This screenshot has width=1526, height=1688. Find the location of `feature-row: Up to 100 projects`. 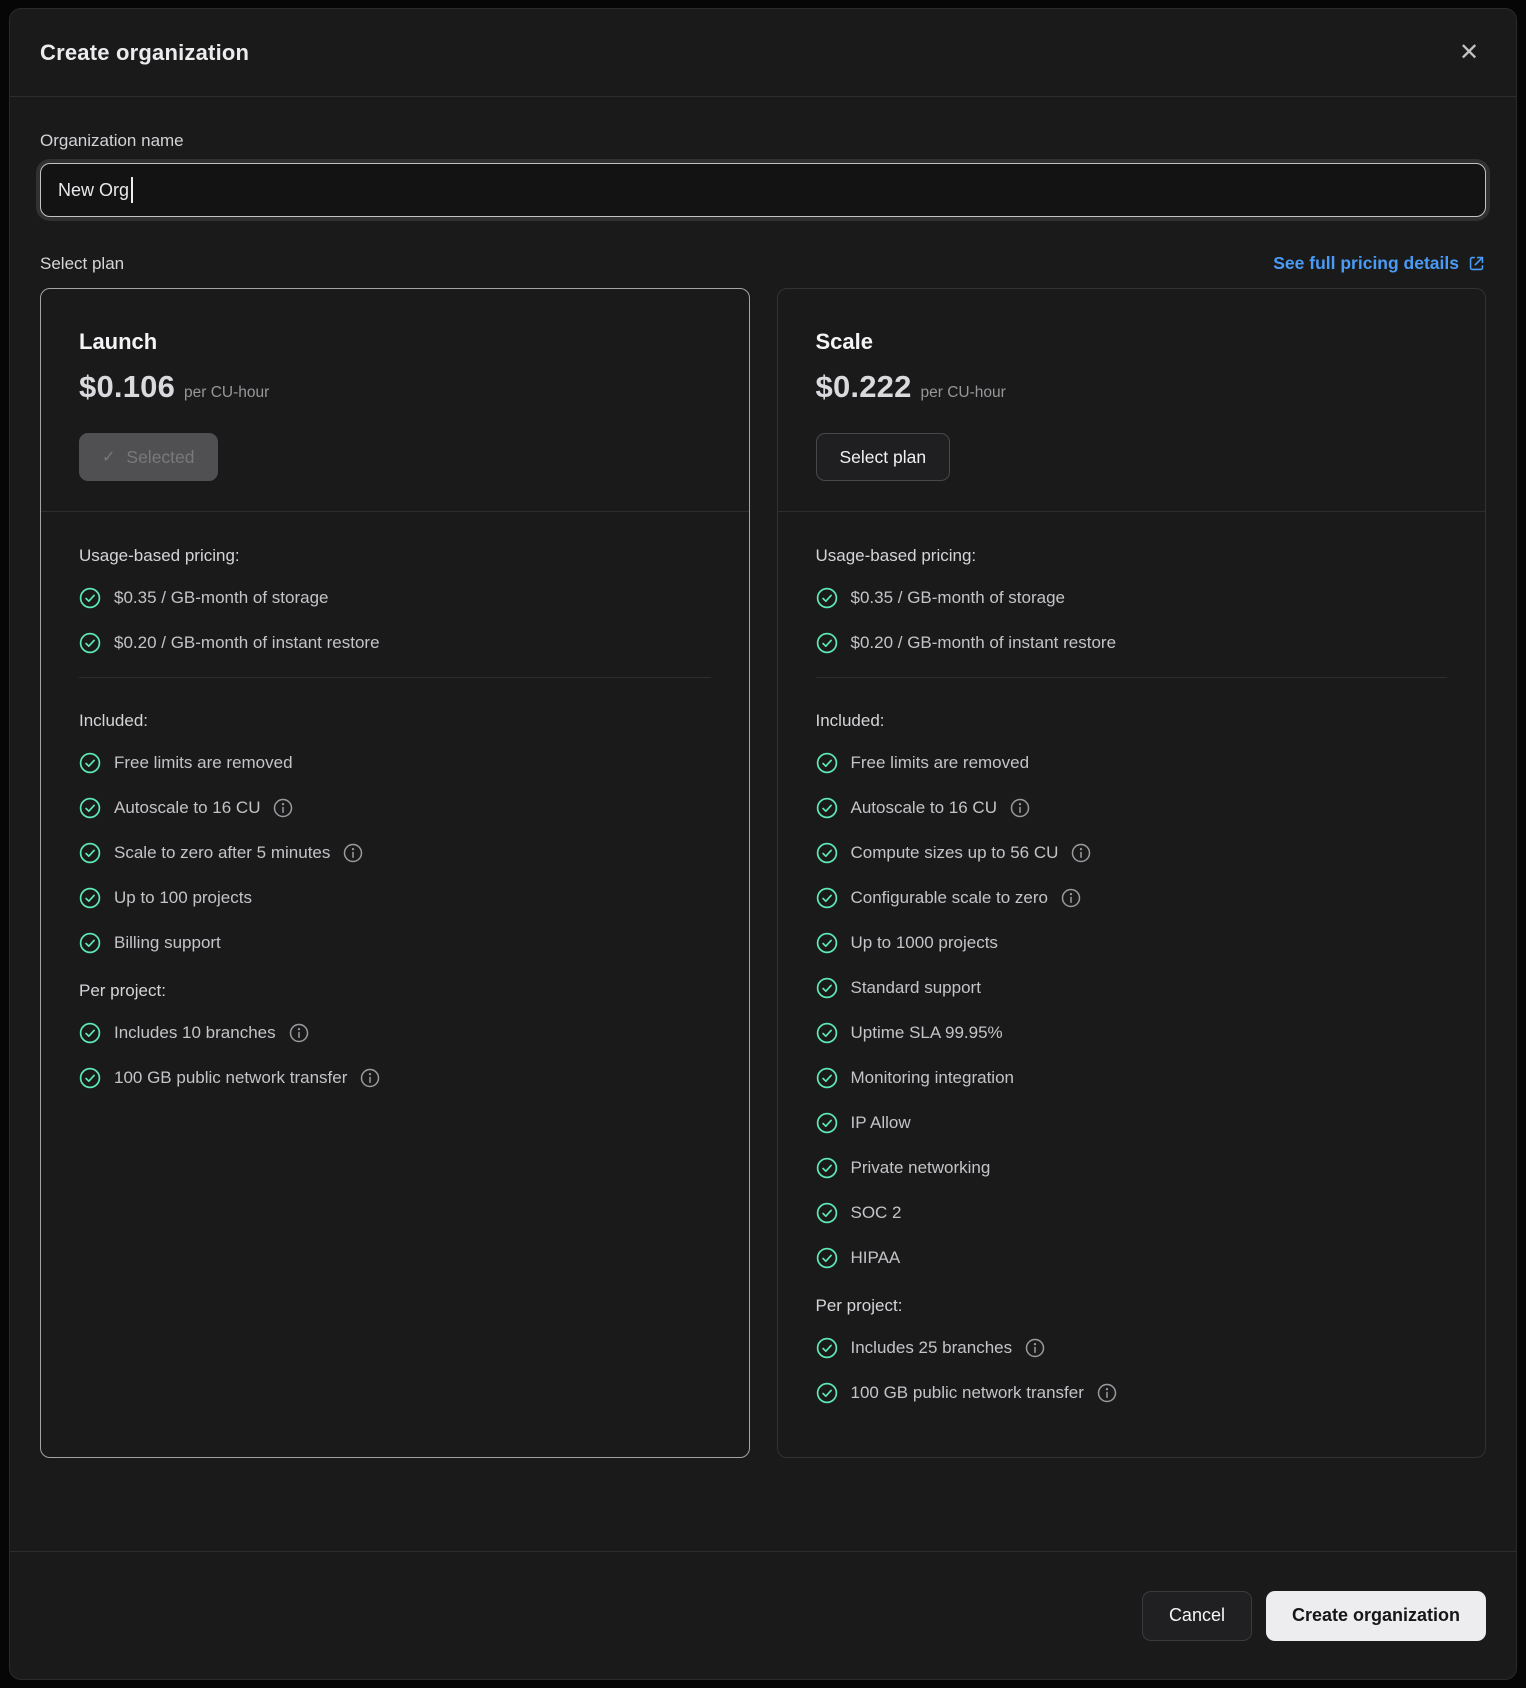

feature-row: Up to 100 projects is located at coordinates (395, 898).